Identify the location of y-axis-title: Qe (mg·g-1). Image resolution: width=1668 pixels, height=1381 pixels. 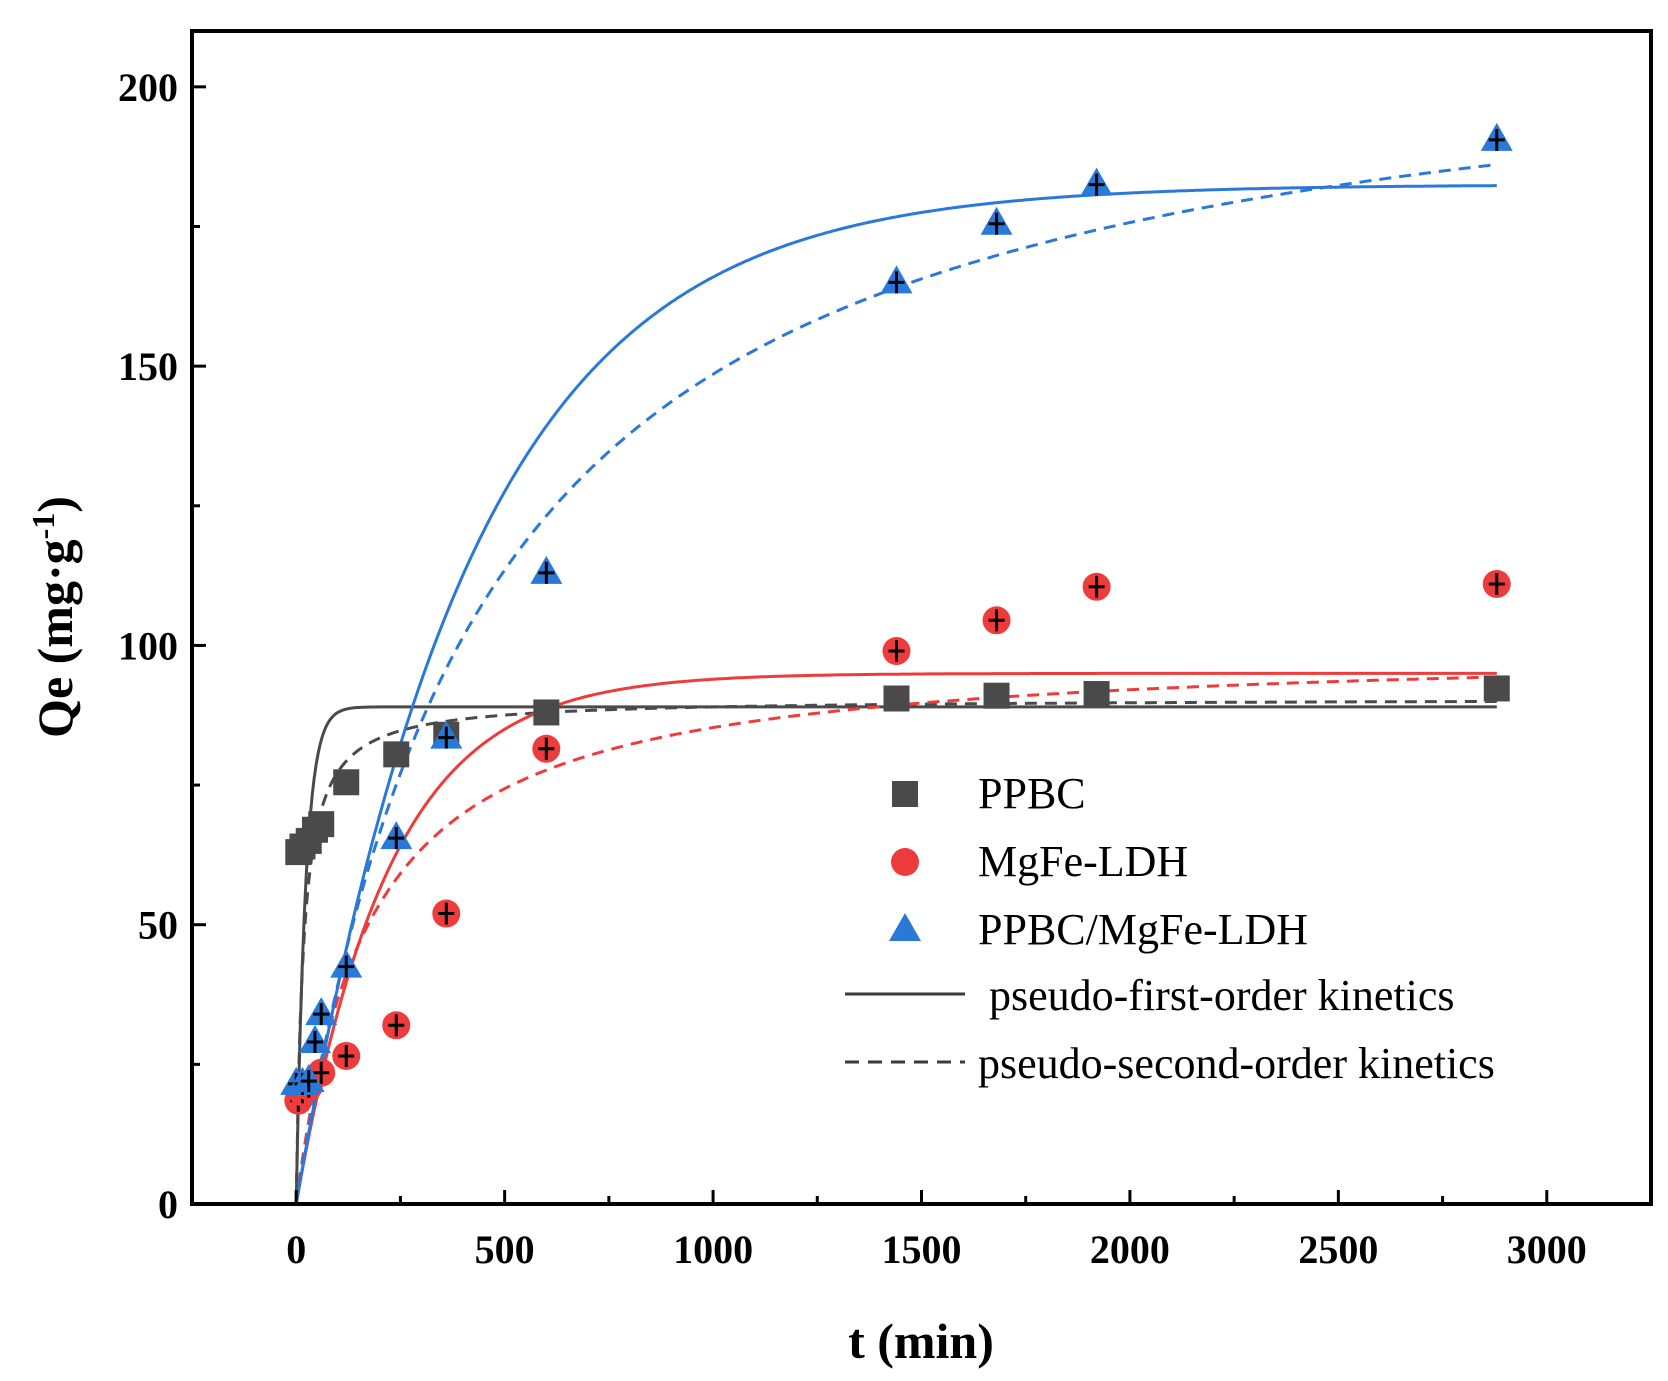
(54, 617).